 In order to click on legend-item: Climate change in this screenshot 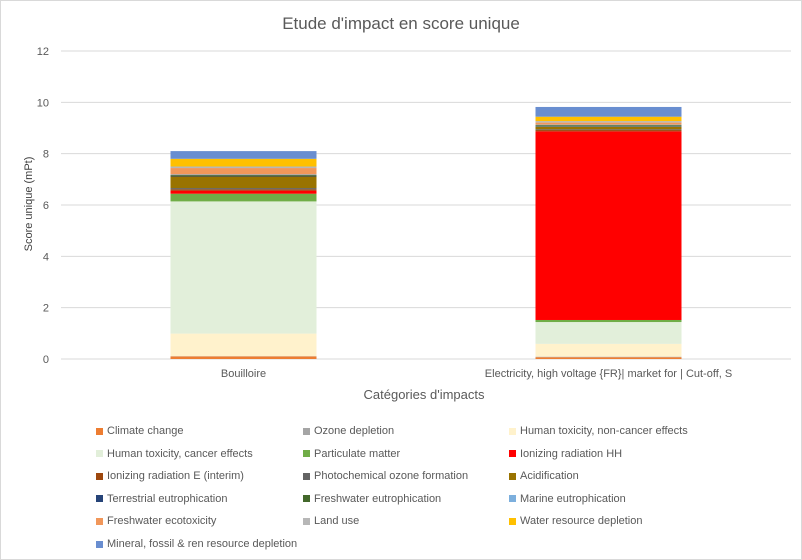, I will do `click(139, 431)`.